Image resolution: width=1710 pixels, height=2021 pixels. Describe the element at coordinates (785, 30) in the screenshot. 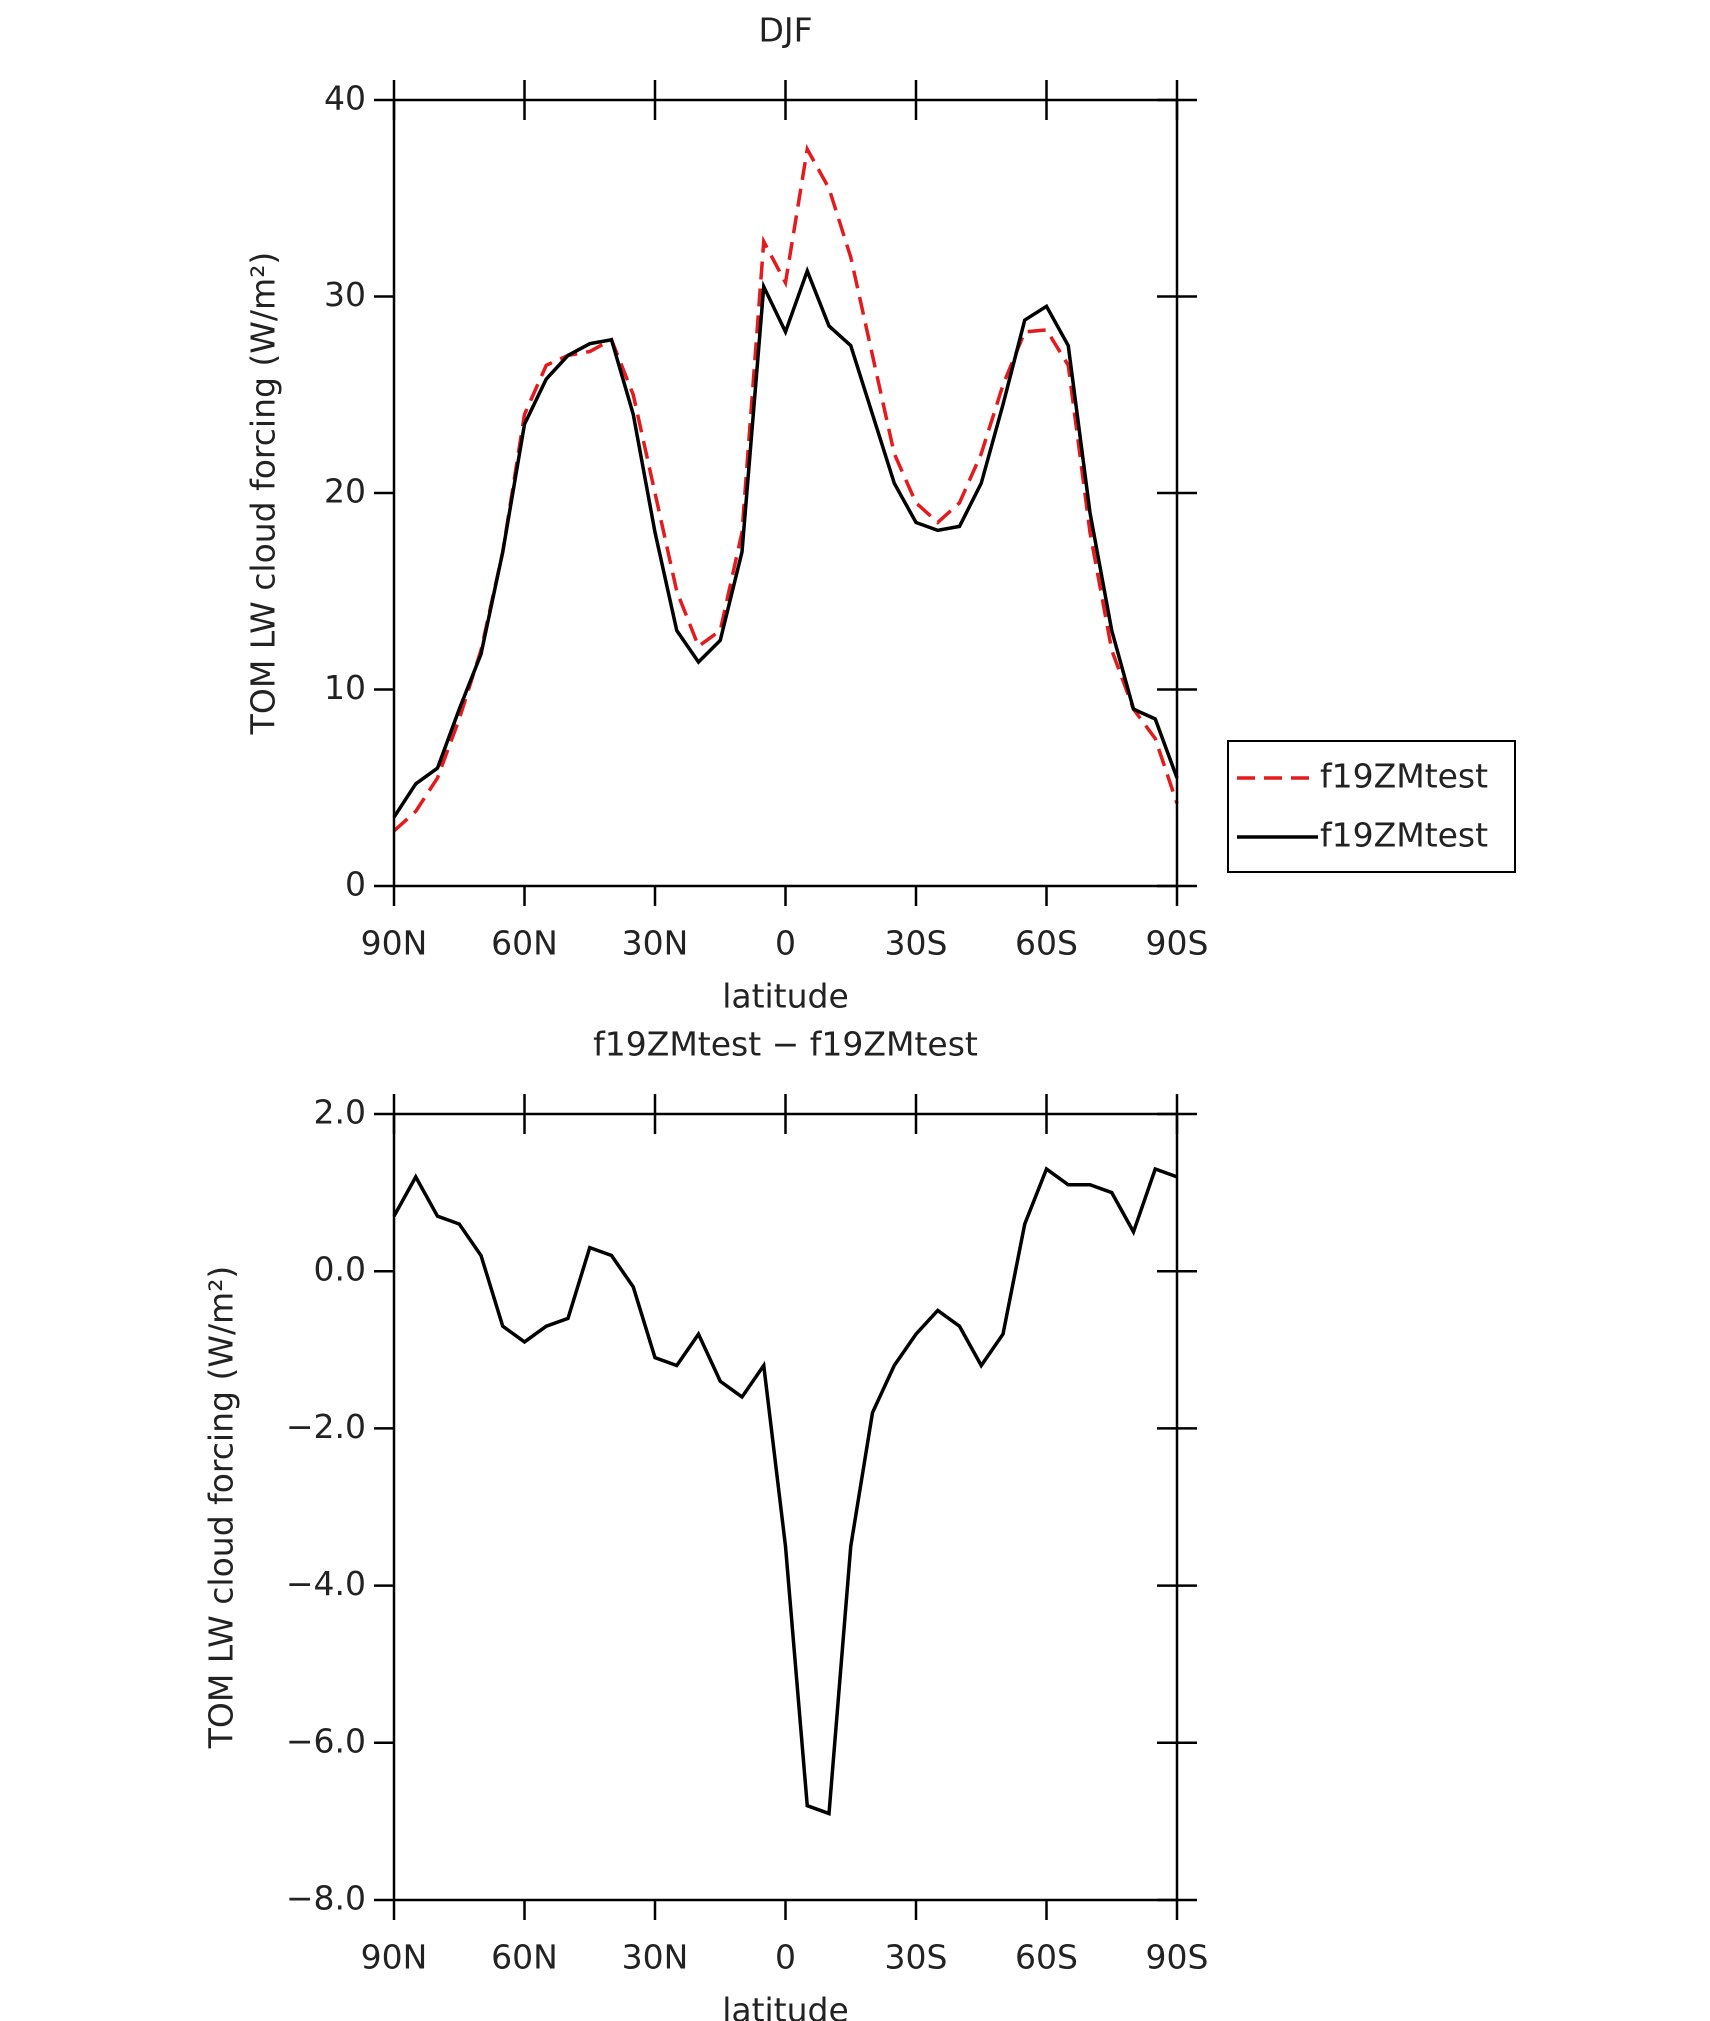

I see `chart-title: DJF` at that location.